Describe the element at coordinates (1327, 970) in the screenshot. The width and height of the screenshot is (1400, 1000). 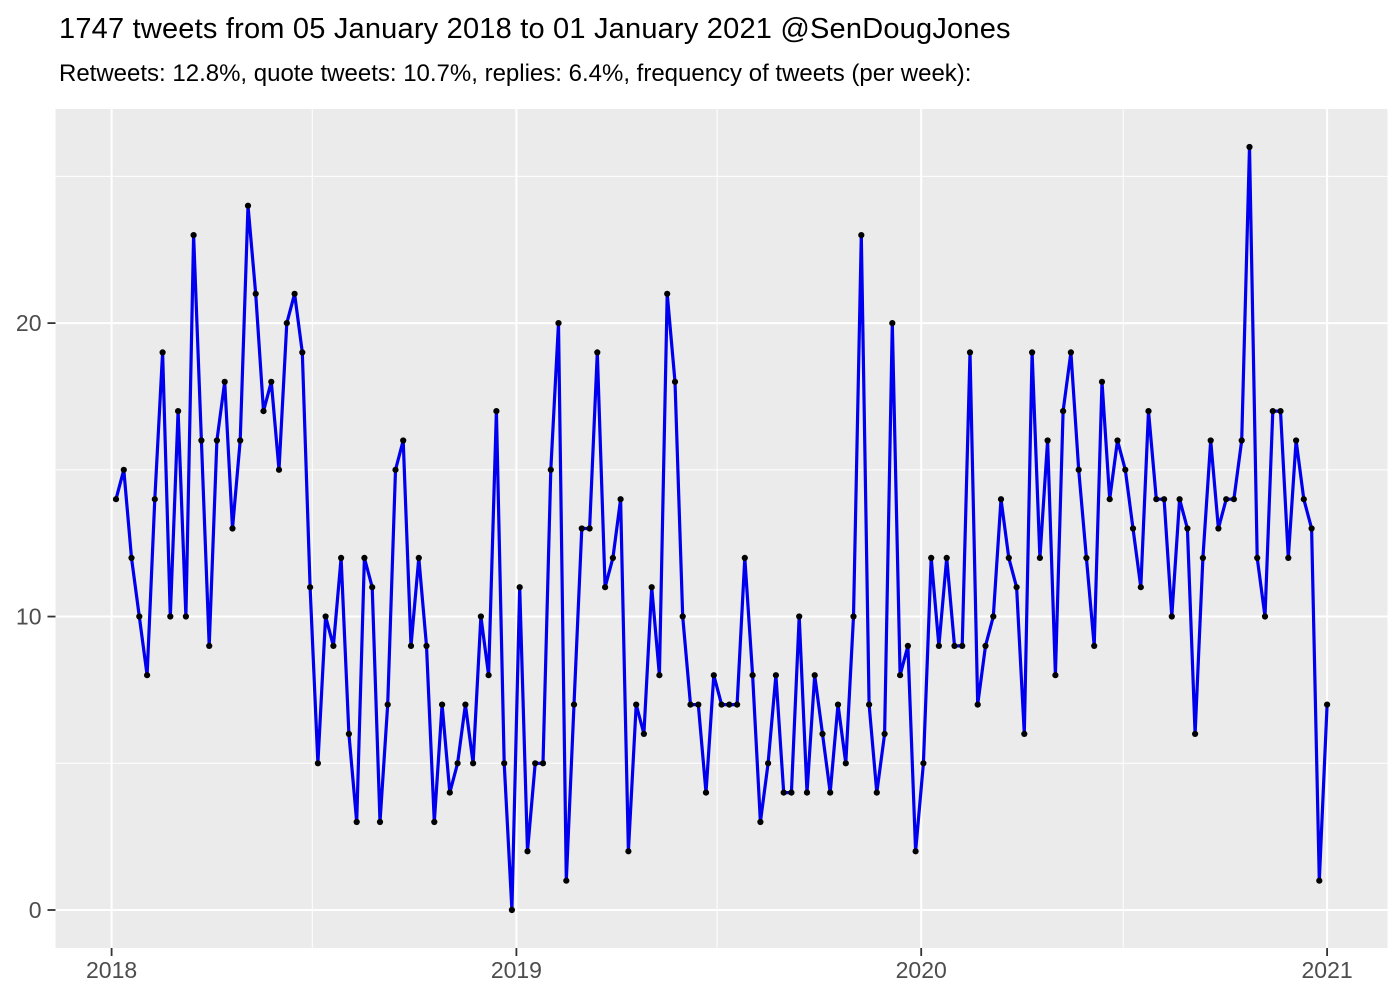
I see `x-axis-label-2021: 2021` at that location.